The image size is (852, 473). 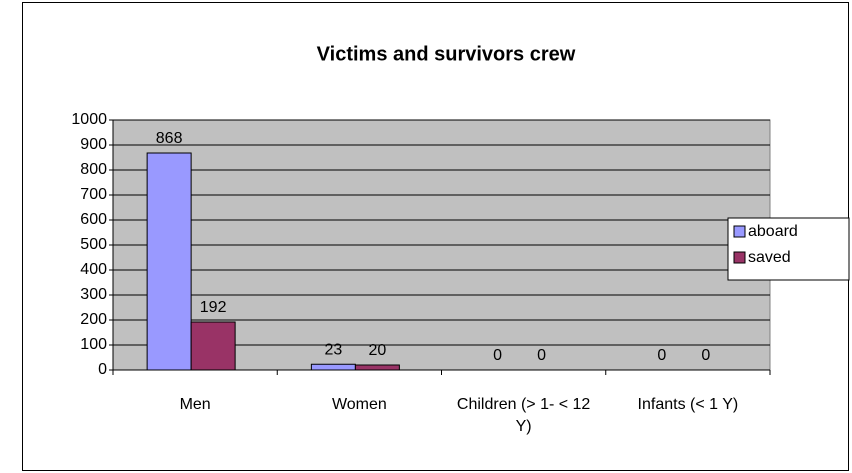 I want to click on y-tick-label: 0, so click(x=102, y=369).